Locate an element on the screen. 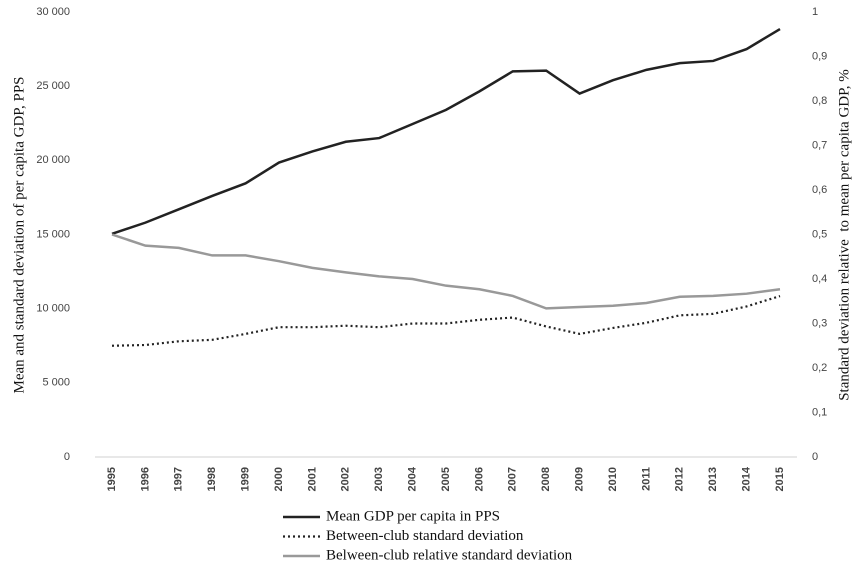  x-tick-label: 2012 is located at coordinates (680, 479).